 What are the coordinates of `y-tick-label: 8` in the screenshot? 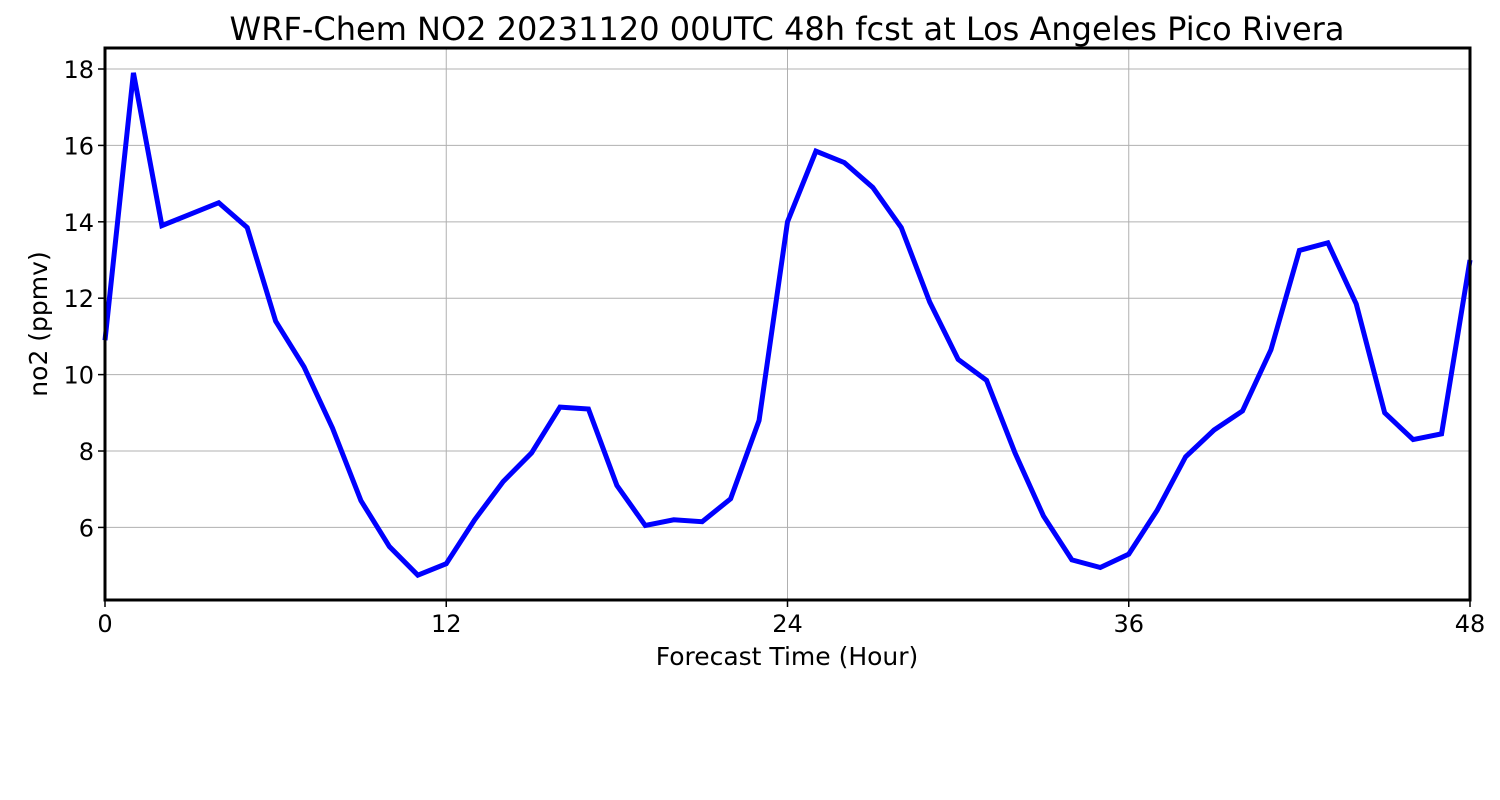 It's located at (86, 452).